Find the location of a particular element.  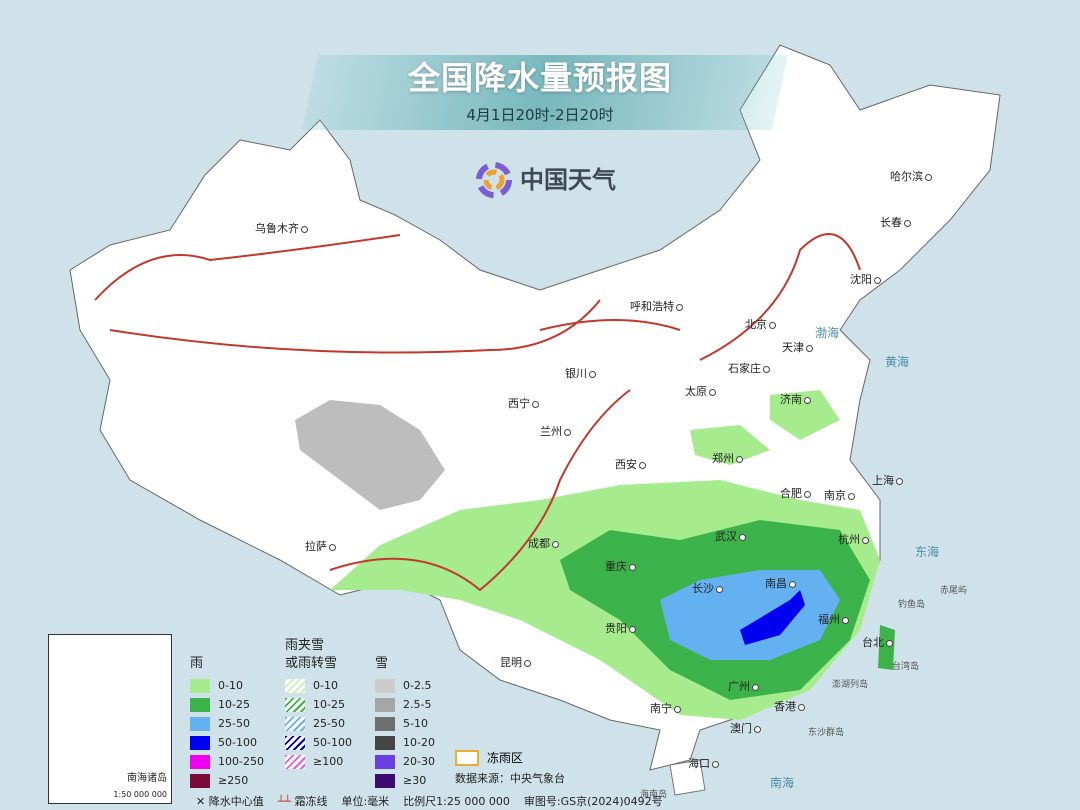

legend-snow-item: 0-2.5 is located at coordinates (403, 686).